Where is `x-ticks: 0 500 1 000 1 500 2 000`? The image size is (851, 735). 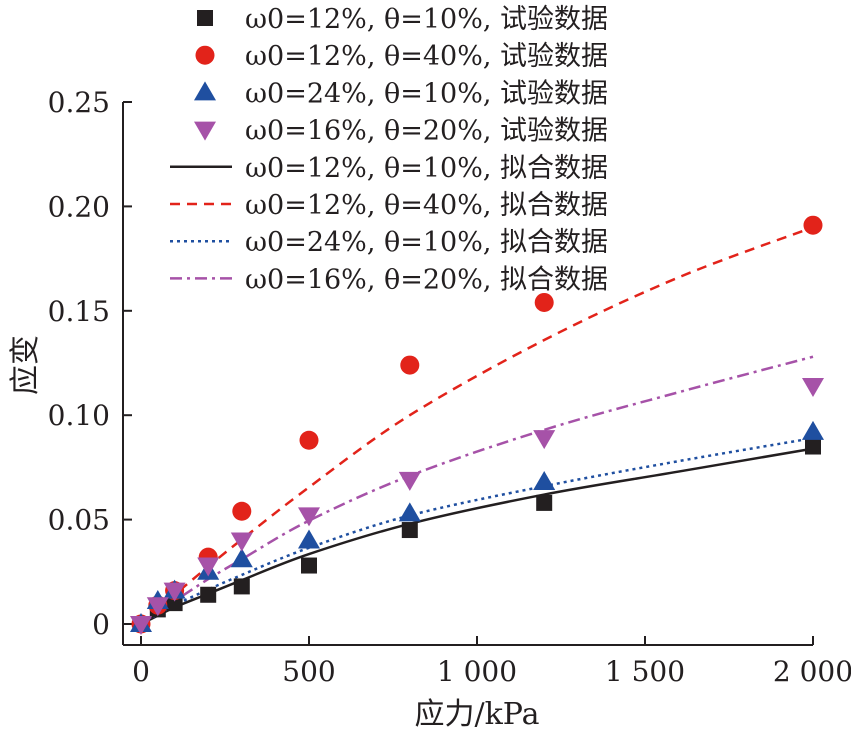
x-ticks: 0 500 1 000 1 500 2 000 is located at coordinates (491, 662).